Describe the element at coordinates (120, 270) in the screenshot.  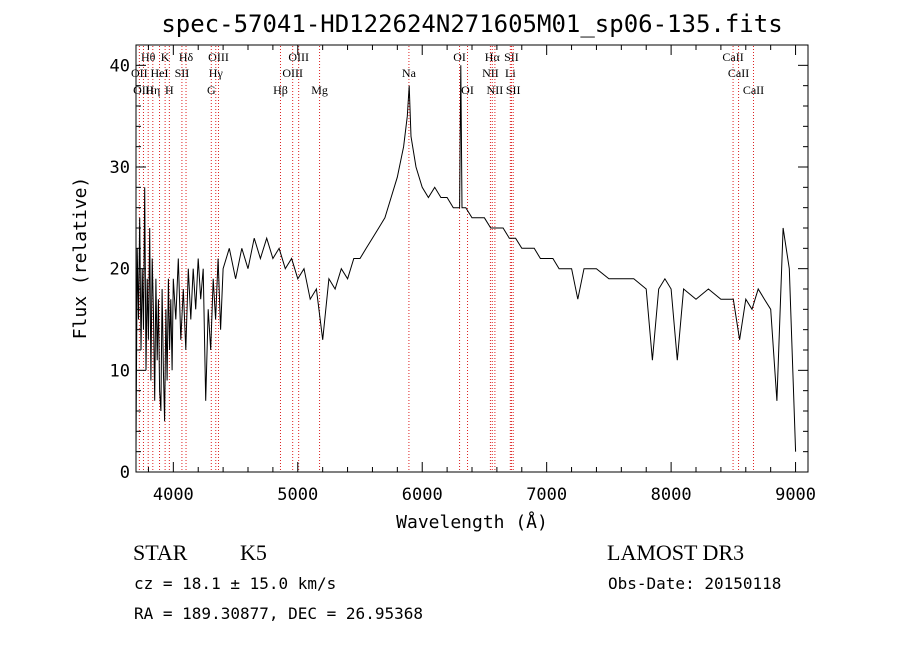
I see `y-tick-label: 20` at that location.